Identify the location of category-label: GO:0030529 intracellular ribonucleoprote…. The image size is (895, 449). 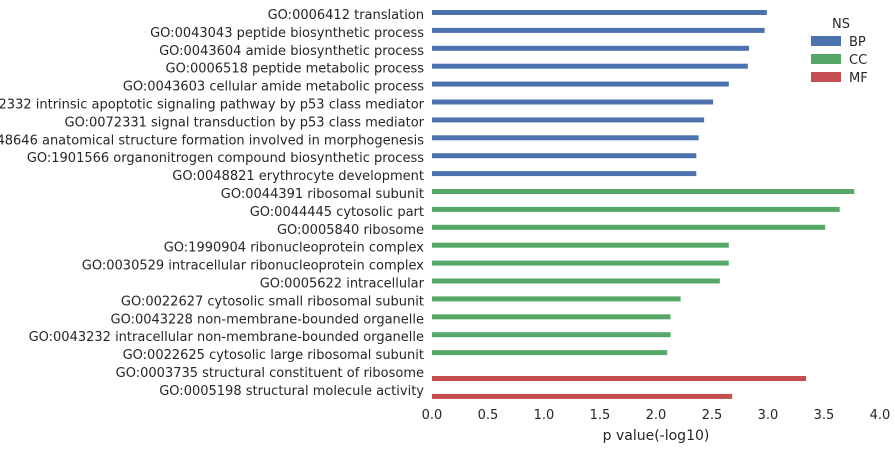
(253, 266).